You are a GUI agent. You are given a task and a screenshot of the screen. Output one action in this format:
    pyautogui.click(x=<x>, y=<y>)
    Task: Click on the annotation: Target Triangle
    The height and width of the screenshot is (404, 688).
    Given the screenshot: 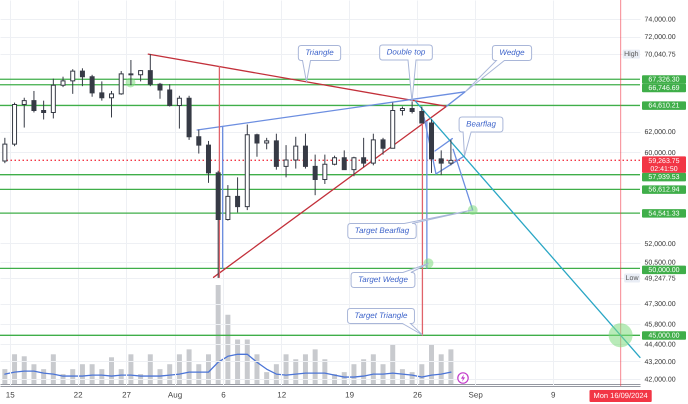 What is the action you would take?
    pyautogui.click(x=381, y=315)
    